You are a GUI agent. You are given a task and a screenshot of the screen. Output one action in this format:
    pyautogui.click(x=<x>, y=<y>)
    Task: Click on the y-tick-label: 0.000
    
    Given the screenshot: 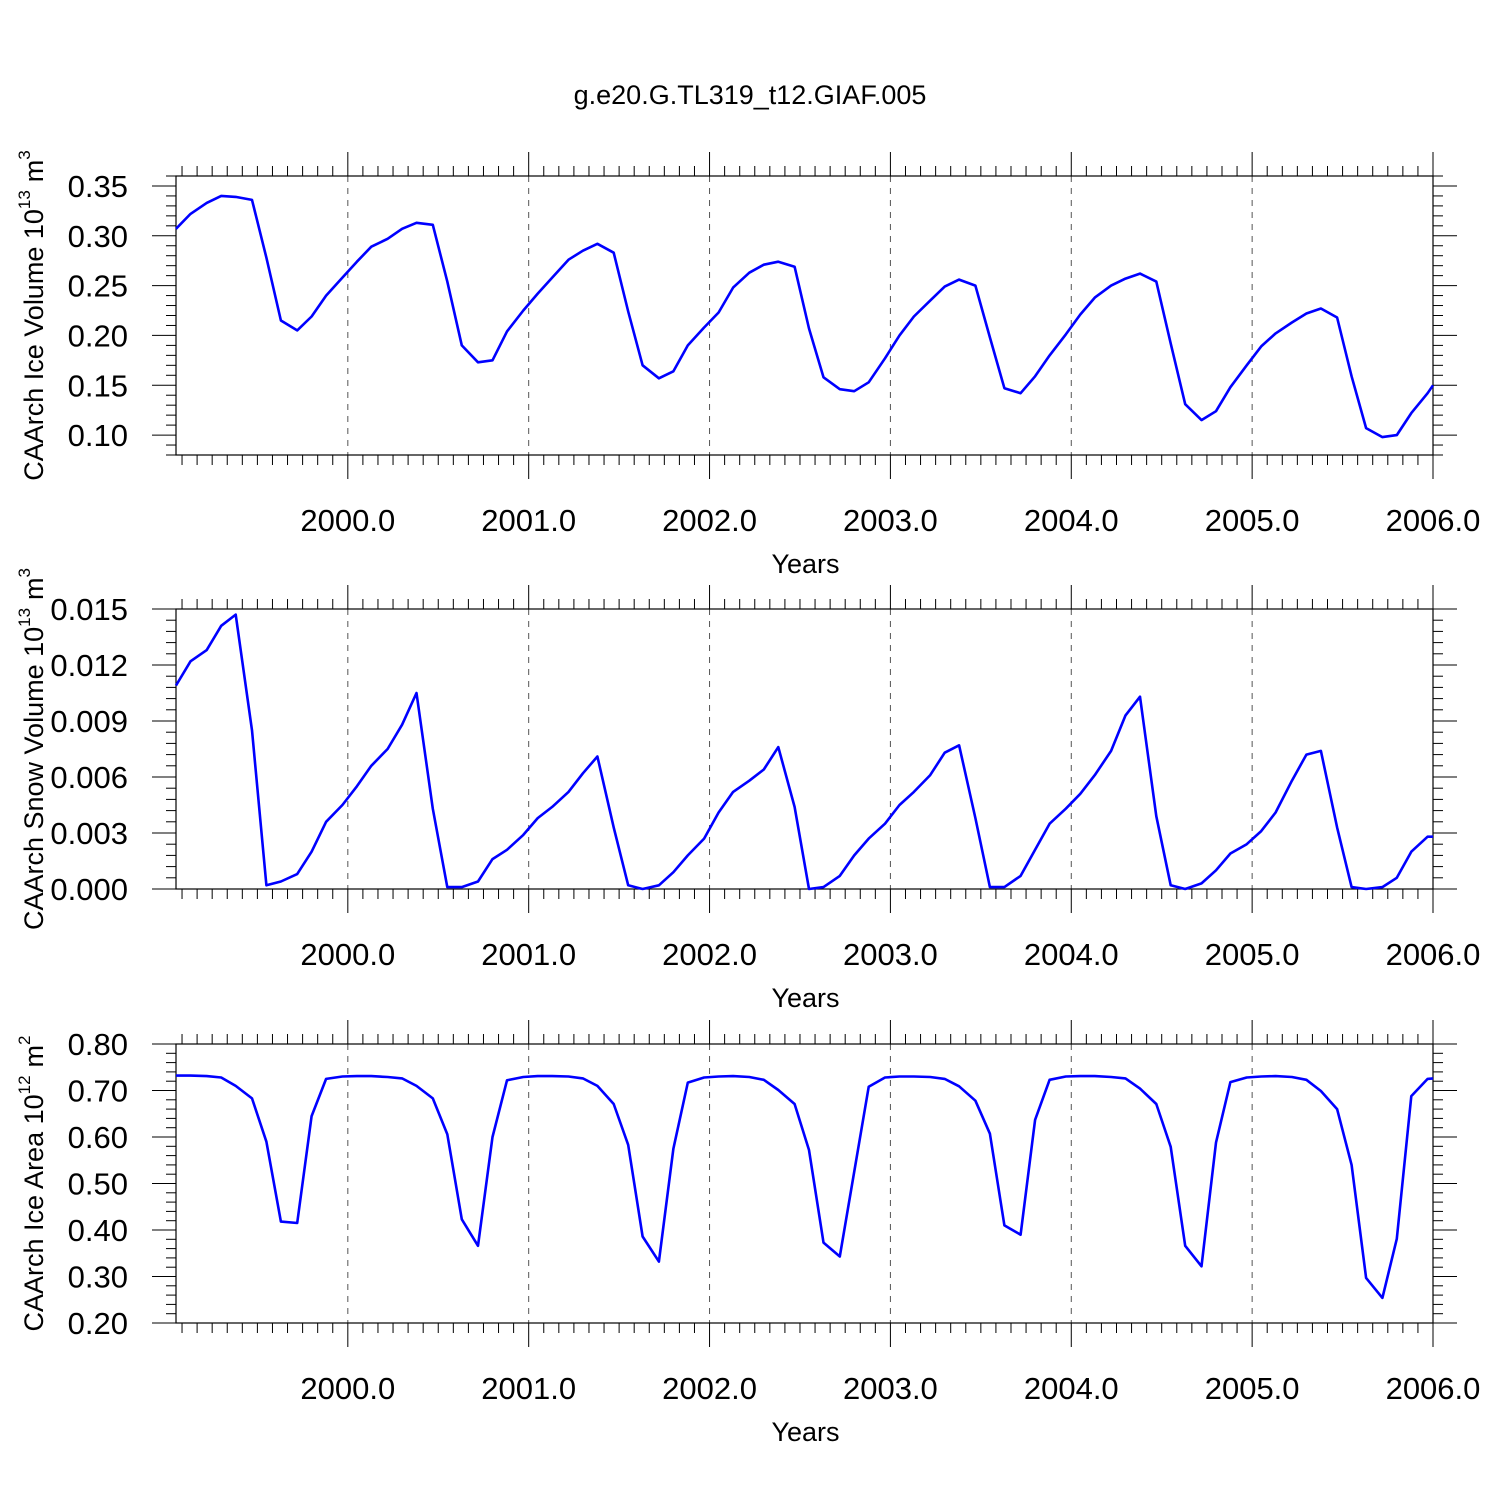 What is the action you would take?
    pyautogui.click(x=89, y=889)
    